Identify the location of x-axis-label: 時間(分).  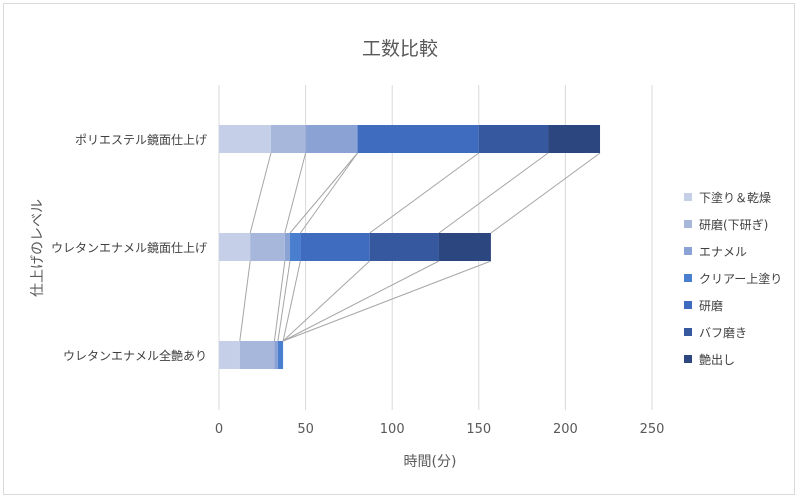
(430, 462).